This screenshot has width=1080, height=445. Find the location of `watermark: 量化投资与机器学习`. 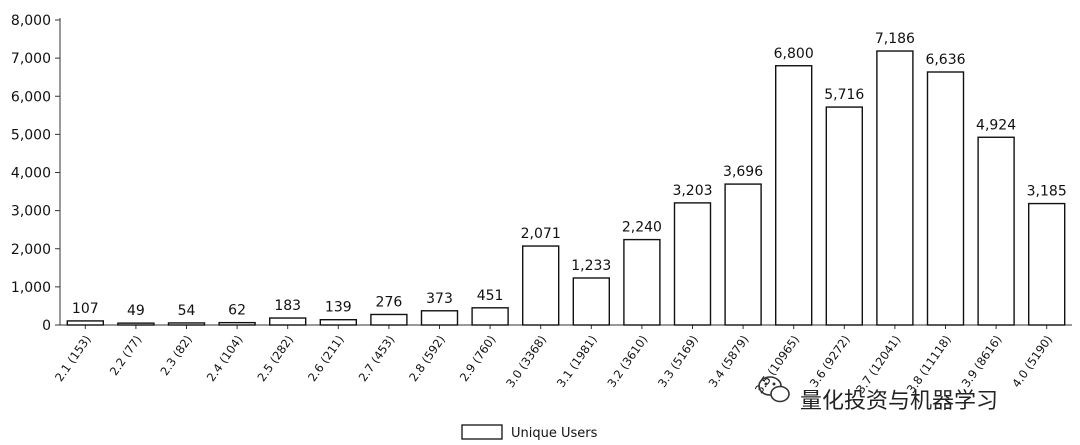

watermark: 量化投资与机器学习 is located at coordinates (878, 395).